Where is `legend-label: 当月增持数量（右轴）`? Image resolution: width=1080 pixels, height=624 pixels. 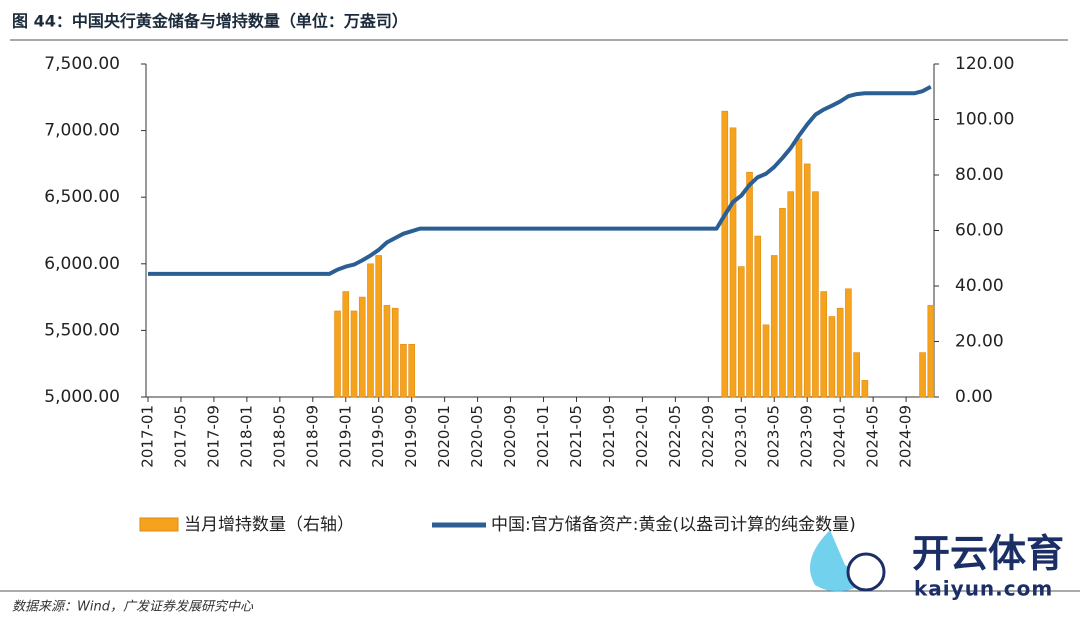 legend-label: 当月增持数量（右轴） is located at coordinates (269, 525).